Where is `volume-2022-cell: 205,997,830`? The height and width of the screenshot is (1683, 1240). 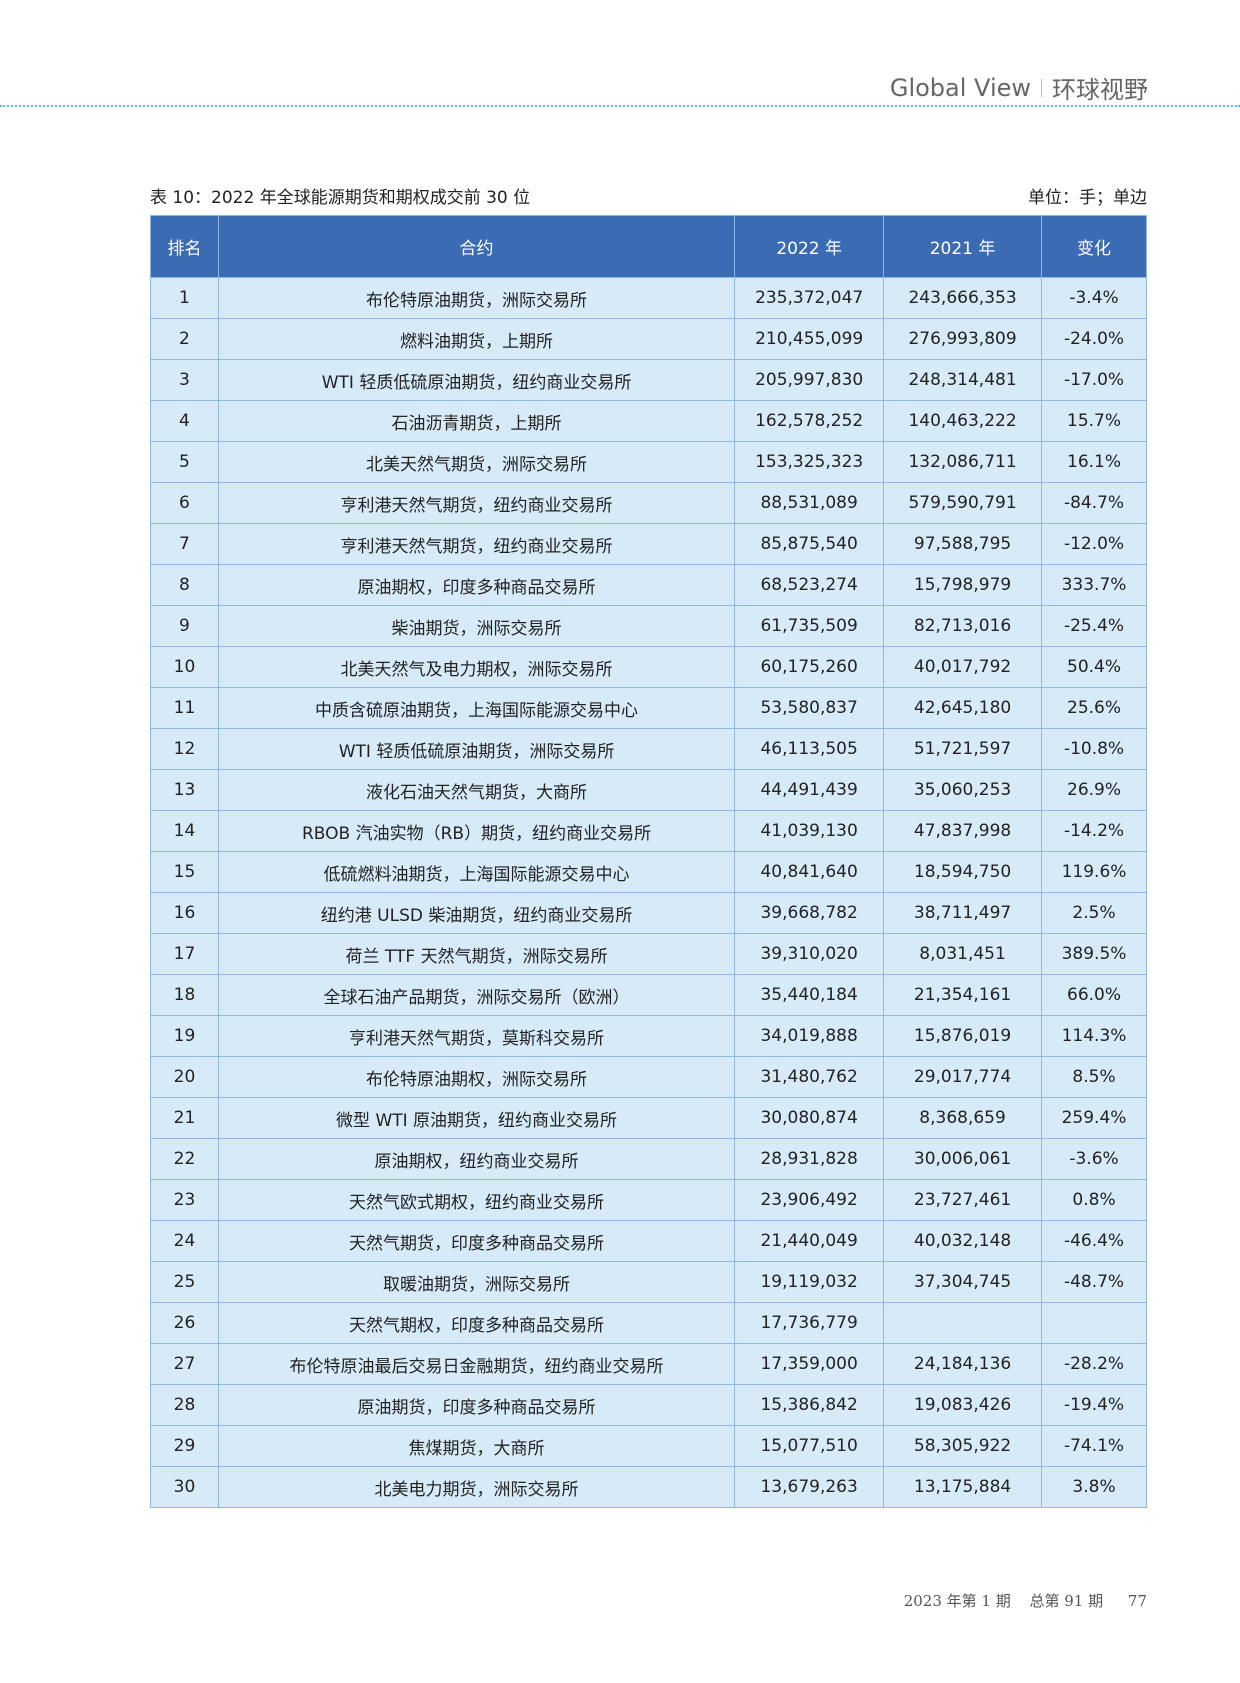 volume-2022-cell: 205,997,830 is located at coordinates (809, 380).